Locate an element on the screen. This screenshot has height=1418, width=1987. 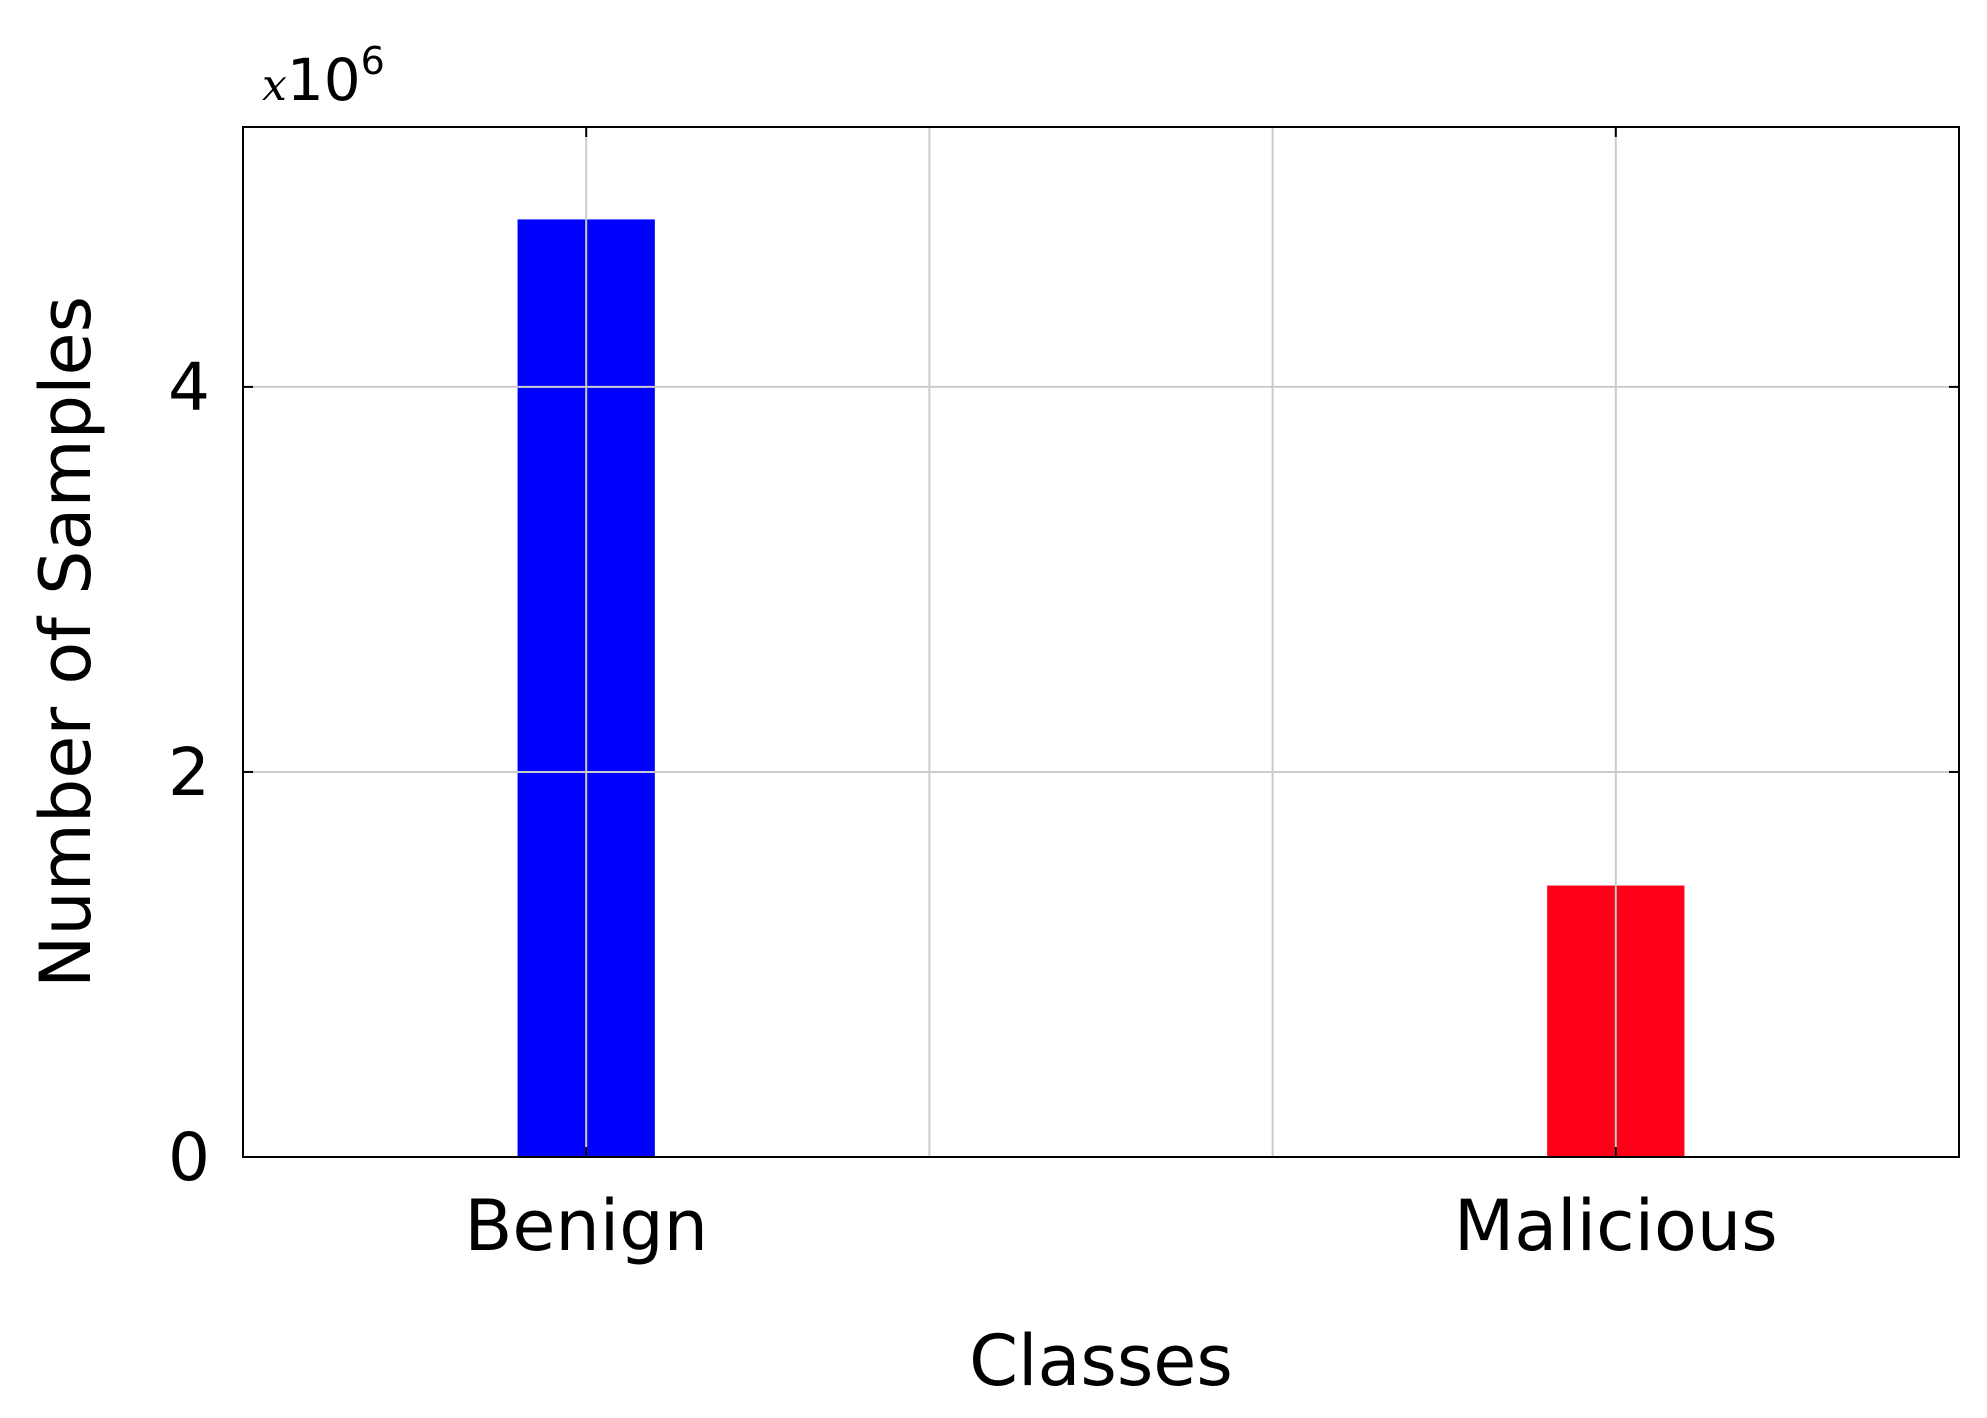
x-axis-title: Classes is located at coordinates (1101, 1361).